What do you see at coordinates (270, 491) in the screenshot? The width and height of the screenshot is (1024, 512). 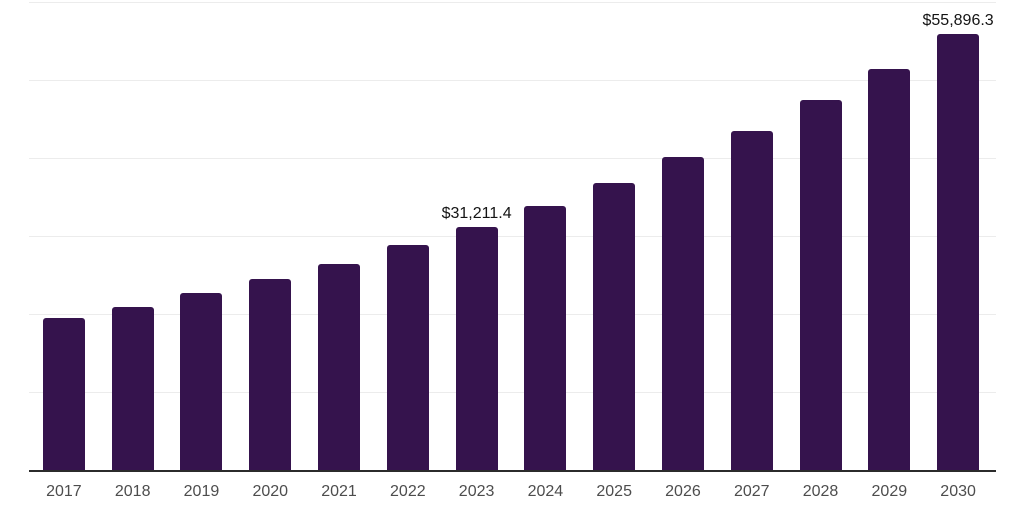 I see `x-axis-label-2020: 2020` at bounding box center [270, 491].